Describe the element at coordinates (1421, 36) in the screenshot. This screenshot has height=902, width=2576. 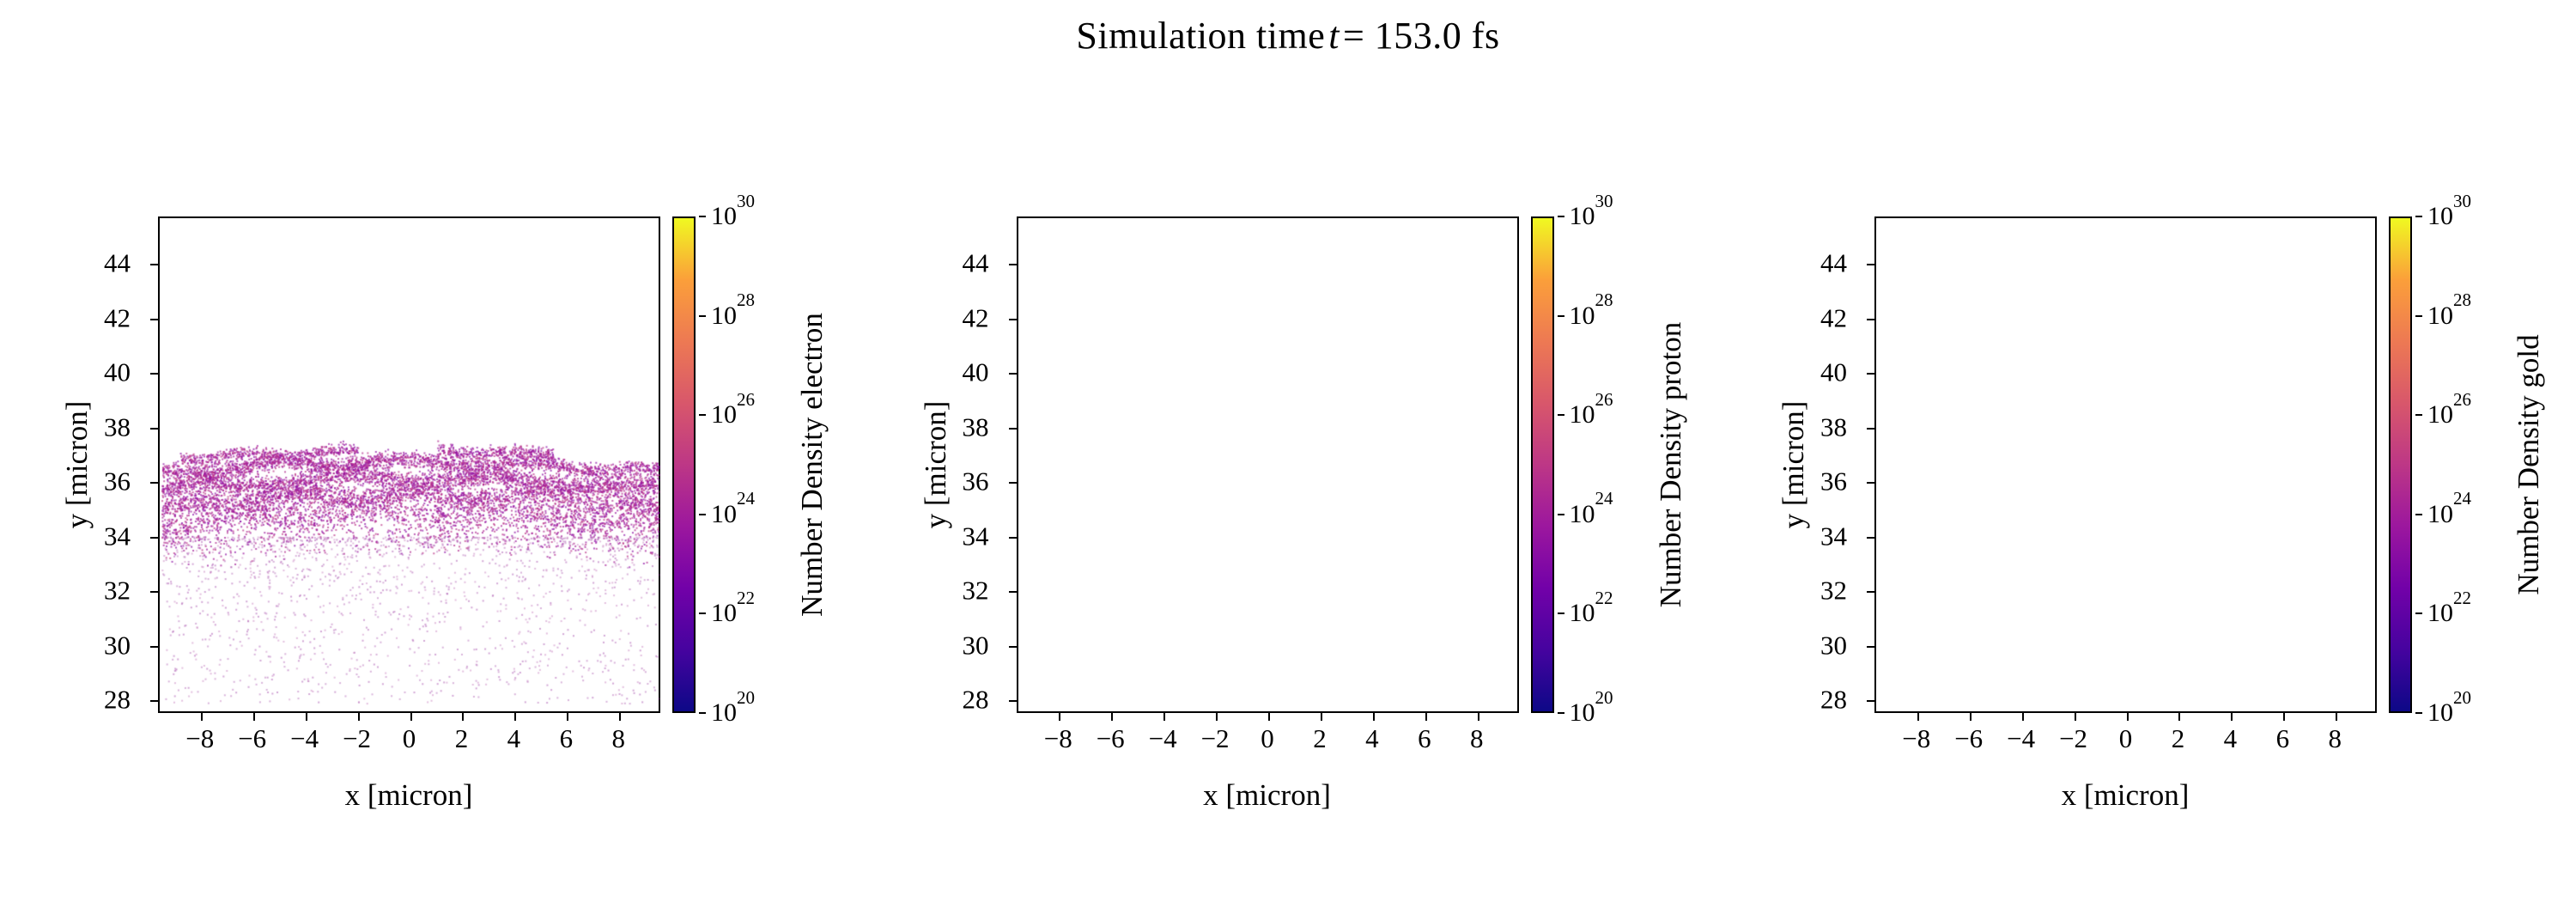
I see `title-suffix: = 153.0 fs` at that location.